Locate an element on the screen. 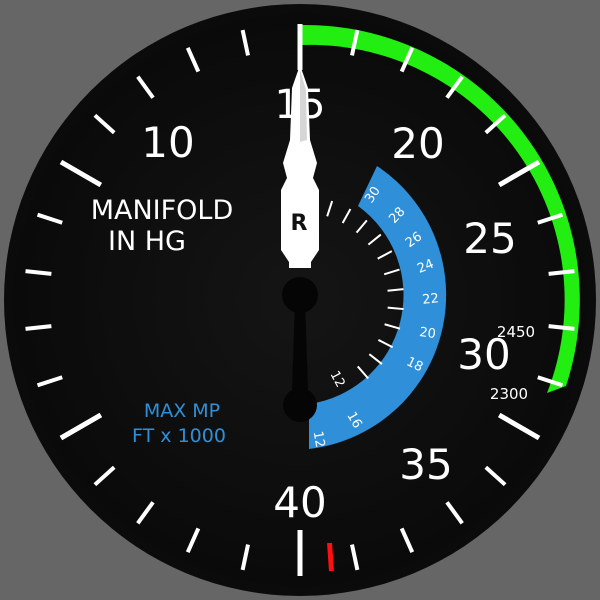  scale-label-35: 35 is located at coordinates (425, 464).